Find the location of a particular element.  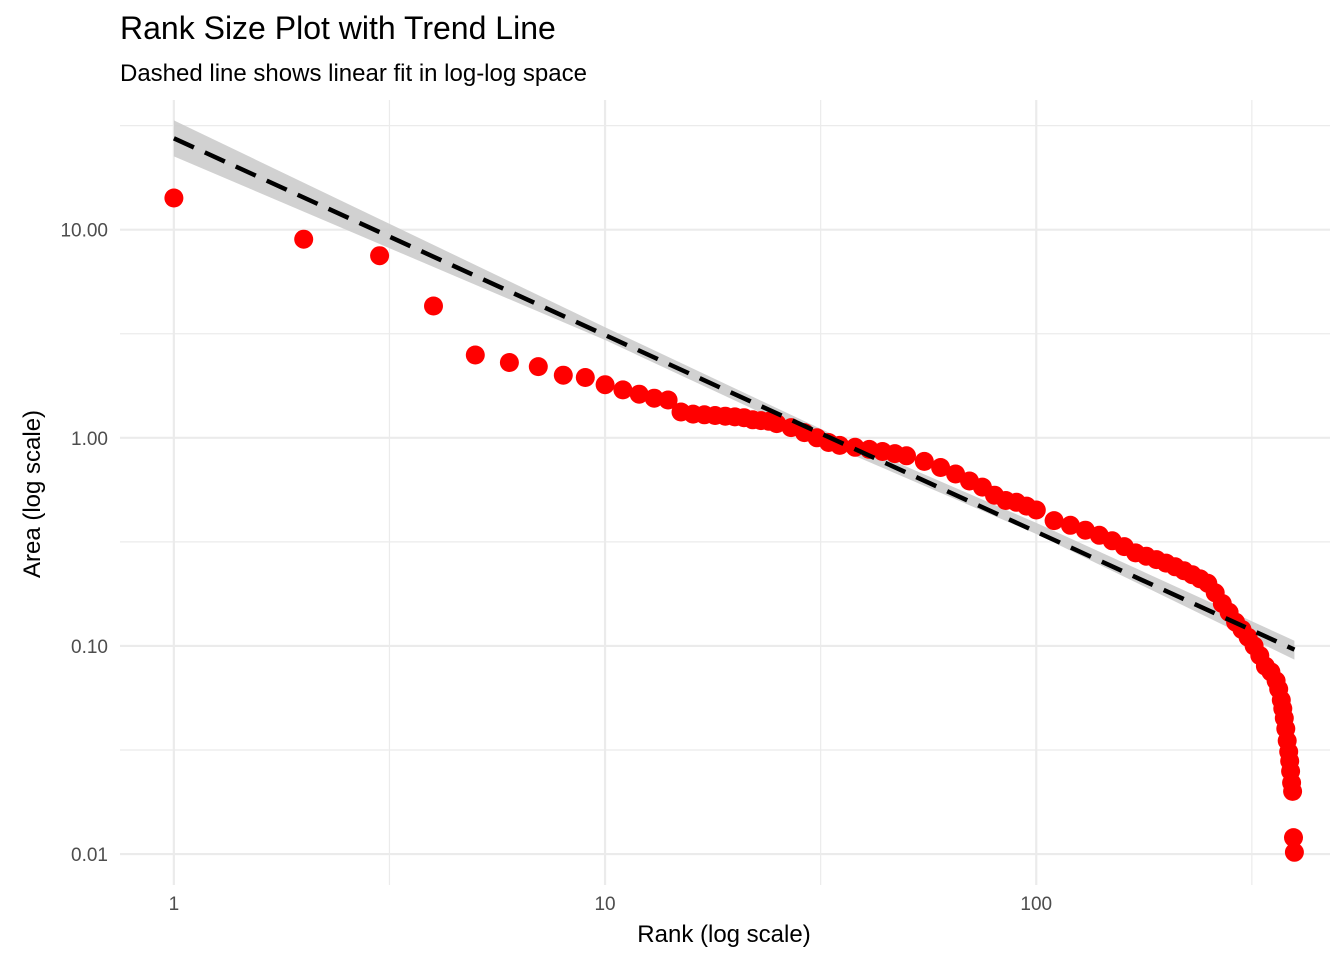

x-tick-label: 1 is located at coordinates (174, 904).